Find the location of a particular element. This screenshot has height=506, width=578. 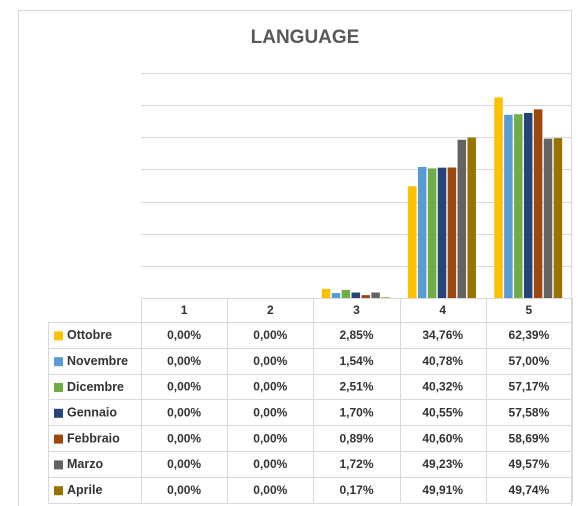

table-cell: 40,55% is located at coordinates (442, 412).